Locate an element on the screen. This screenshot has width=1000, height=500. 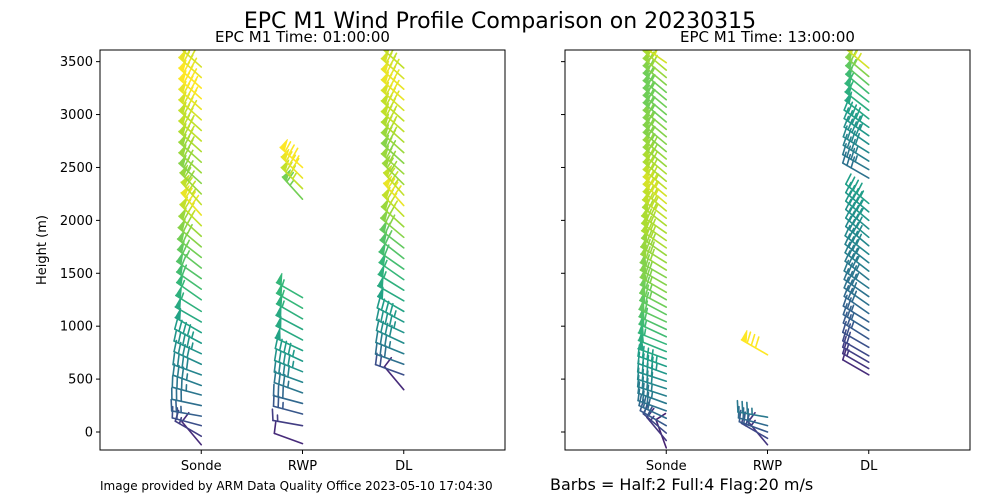
panel-left-x-ticks: Sonde RWP DL is located at coordinates (297, 462).